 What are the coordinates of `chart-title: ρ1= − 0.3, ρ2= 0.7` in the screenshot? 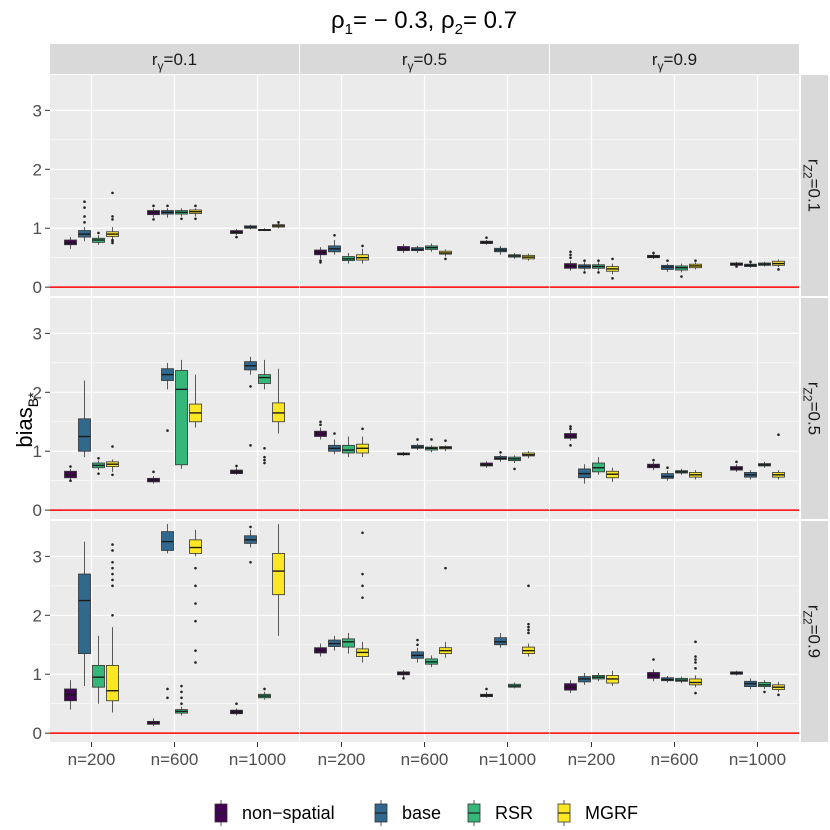 It's located at (424, 22).